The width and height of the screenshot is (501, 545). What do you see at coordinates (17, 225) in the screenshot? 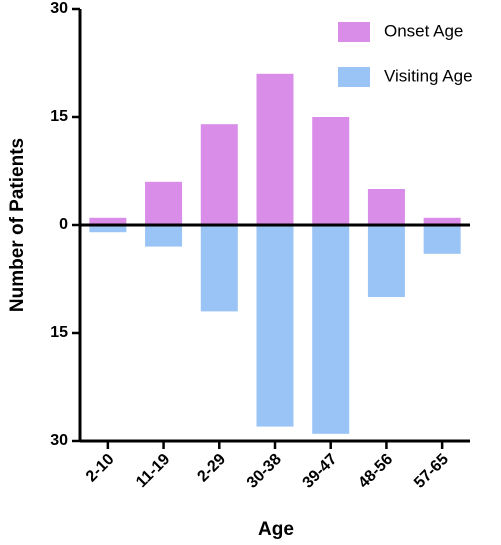
I see `y-axis-title: Number of Patients` at bounding box center [17, 225].